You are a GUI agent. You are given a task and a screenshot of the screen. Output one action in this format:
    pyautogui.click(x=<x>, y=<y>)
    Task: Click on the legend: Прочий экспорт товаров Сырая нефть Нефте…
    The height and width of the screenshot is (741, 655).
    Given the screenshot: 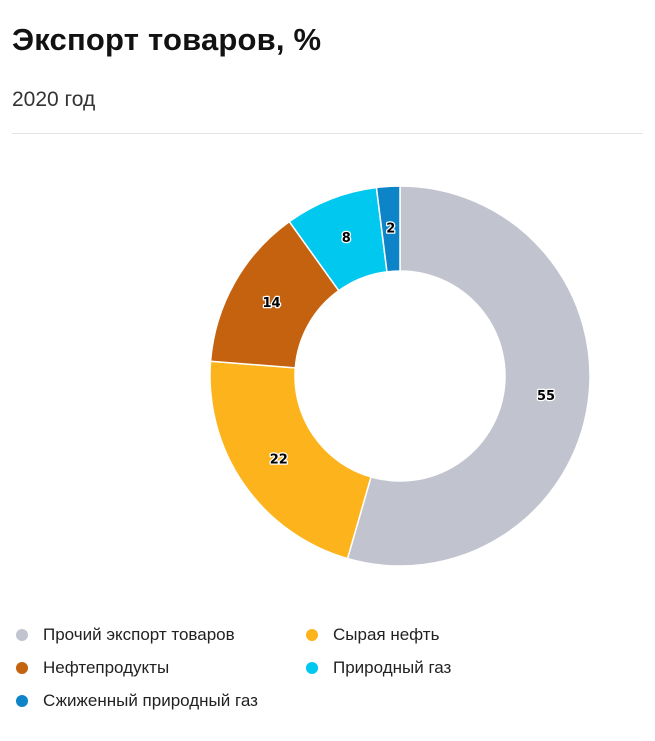 What is the action you would take?
    pyautogui.click(x=326, y=668)
    